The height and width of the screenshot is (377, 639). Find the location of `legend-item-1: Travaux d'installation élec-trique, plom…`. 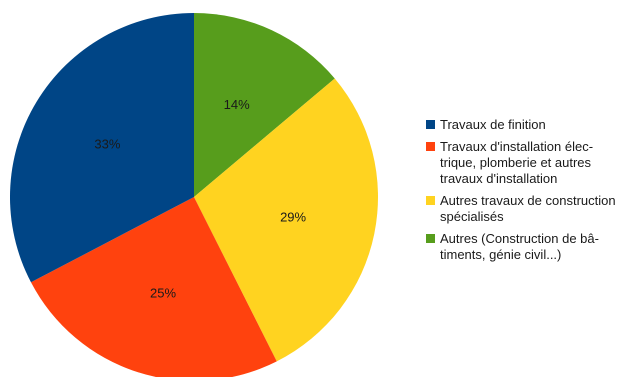

legend-item-1: Travaux d'installation élec-trique, plom… is located at coordinates (509, 162).